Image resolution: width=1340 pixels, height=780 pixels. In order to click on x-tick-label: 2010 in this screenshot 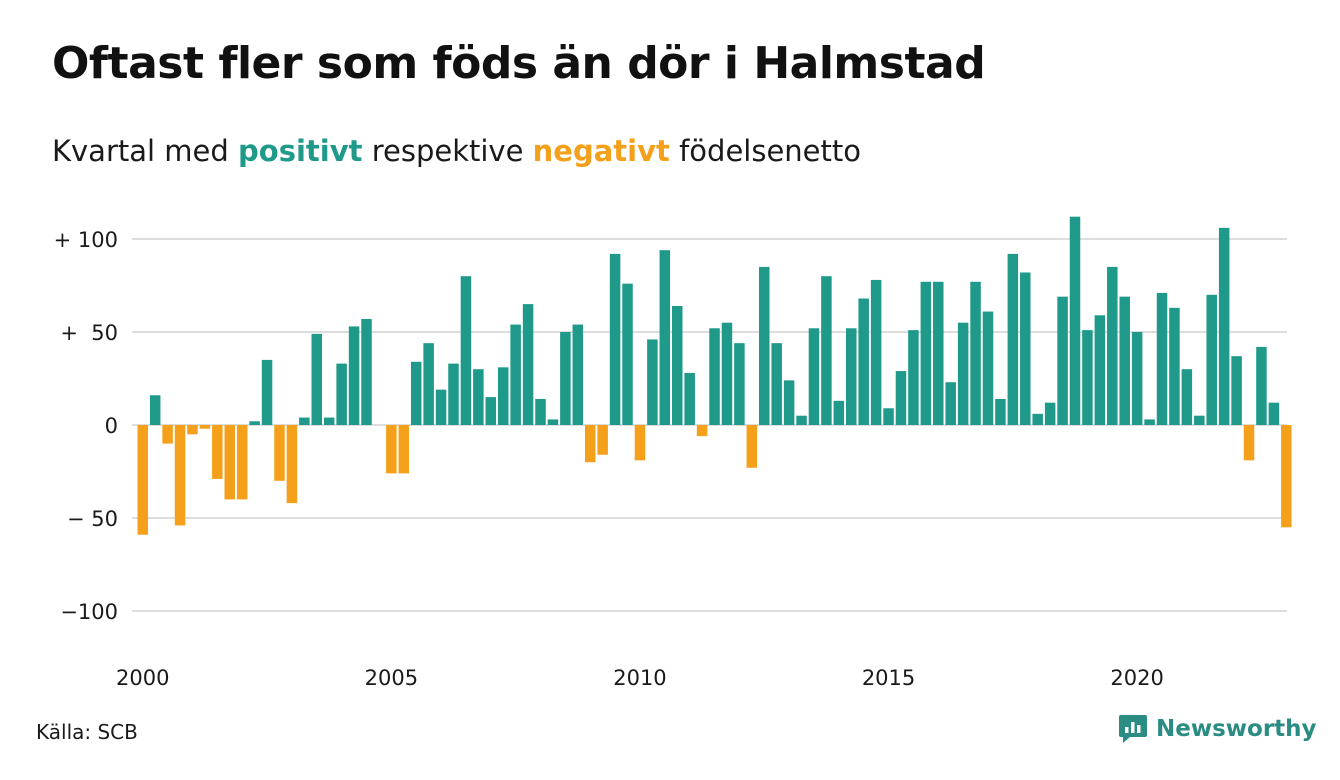, I will do `click(639, 678)`.